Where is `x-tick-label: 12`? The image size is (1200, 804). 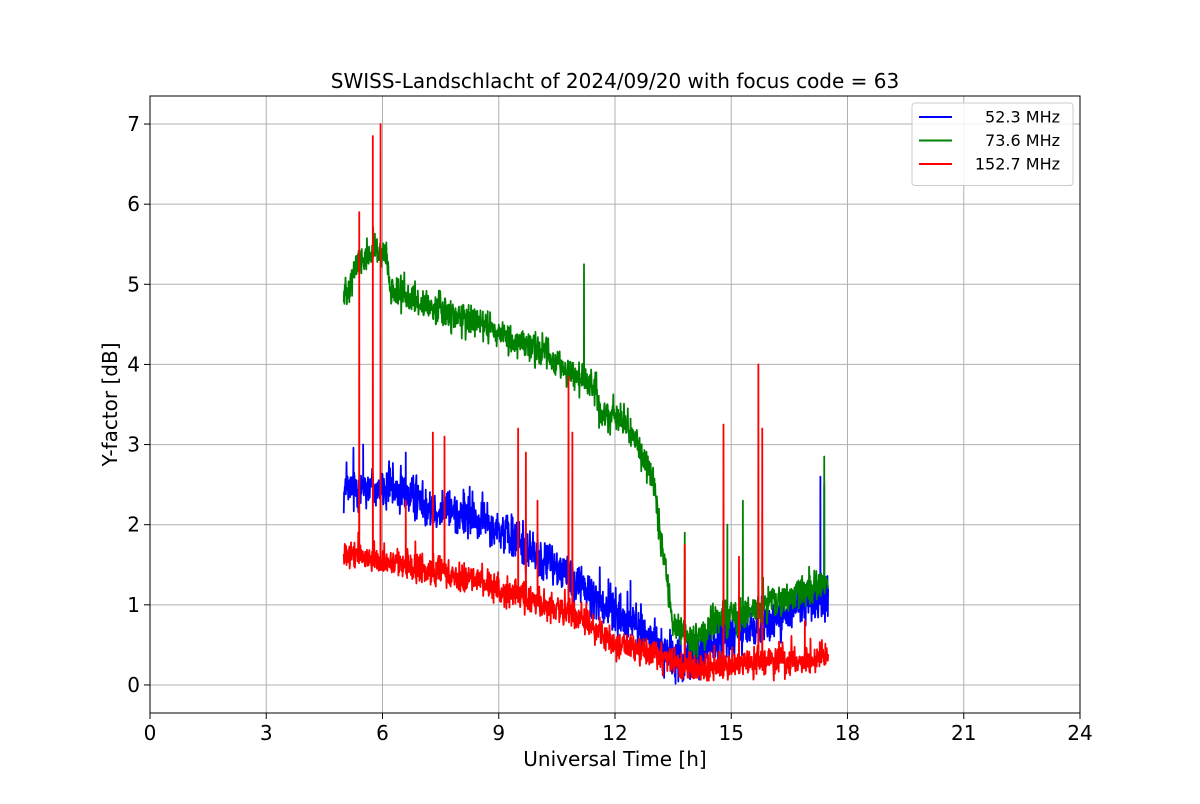
x-tick-label: 12 is located at coordinates (614, 733).